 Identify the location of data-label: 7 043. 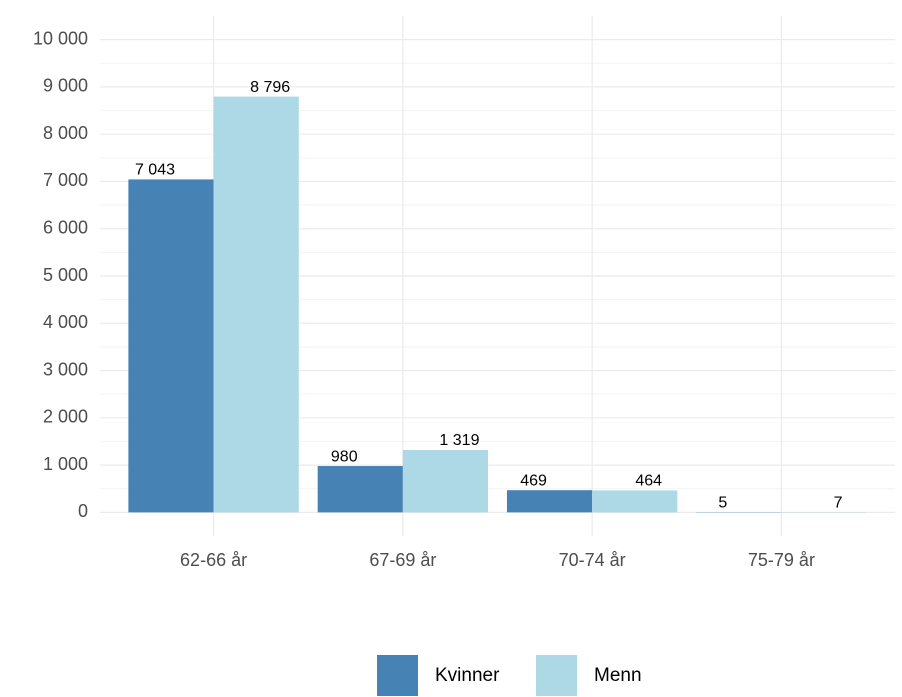
(155, 170).